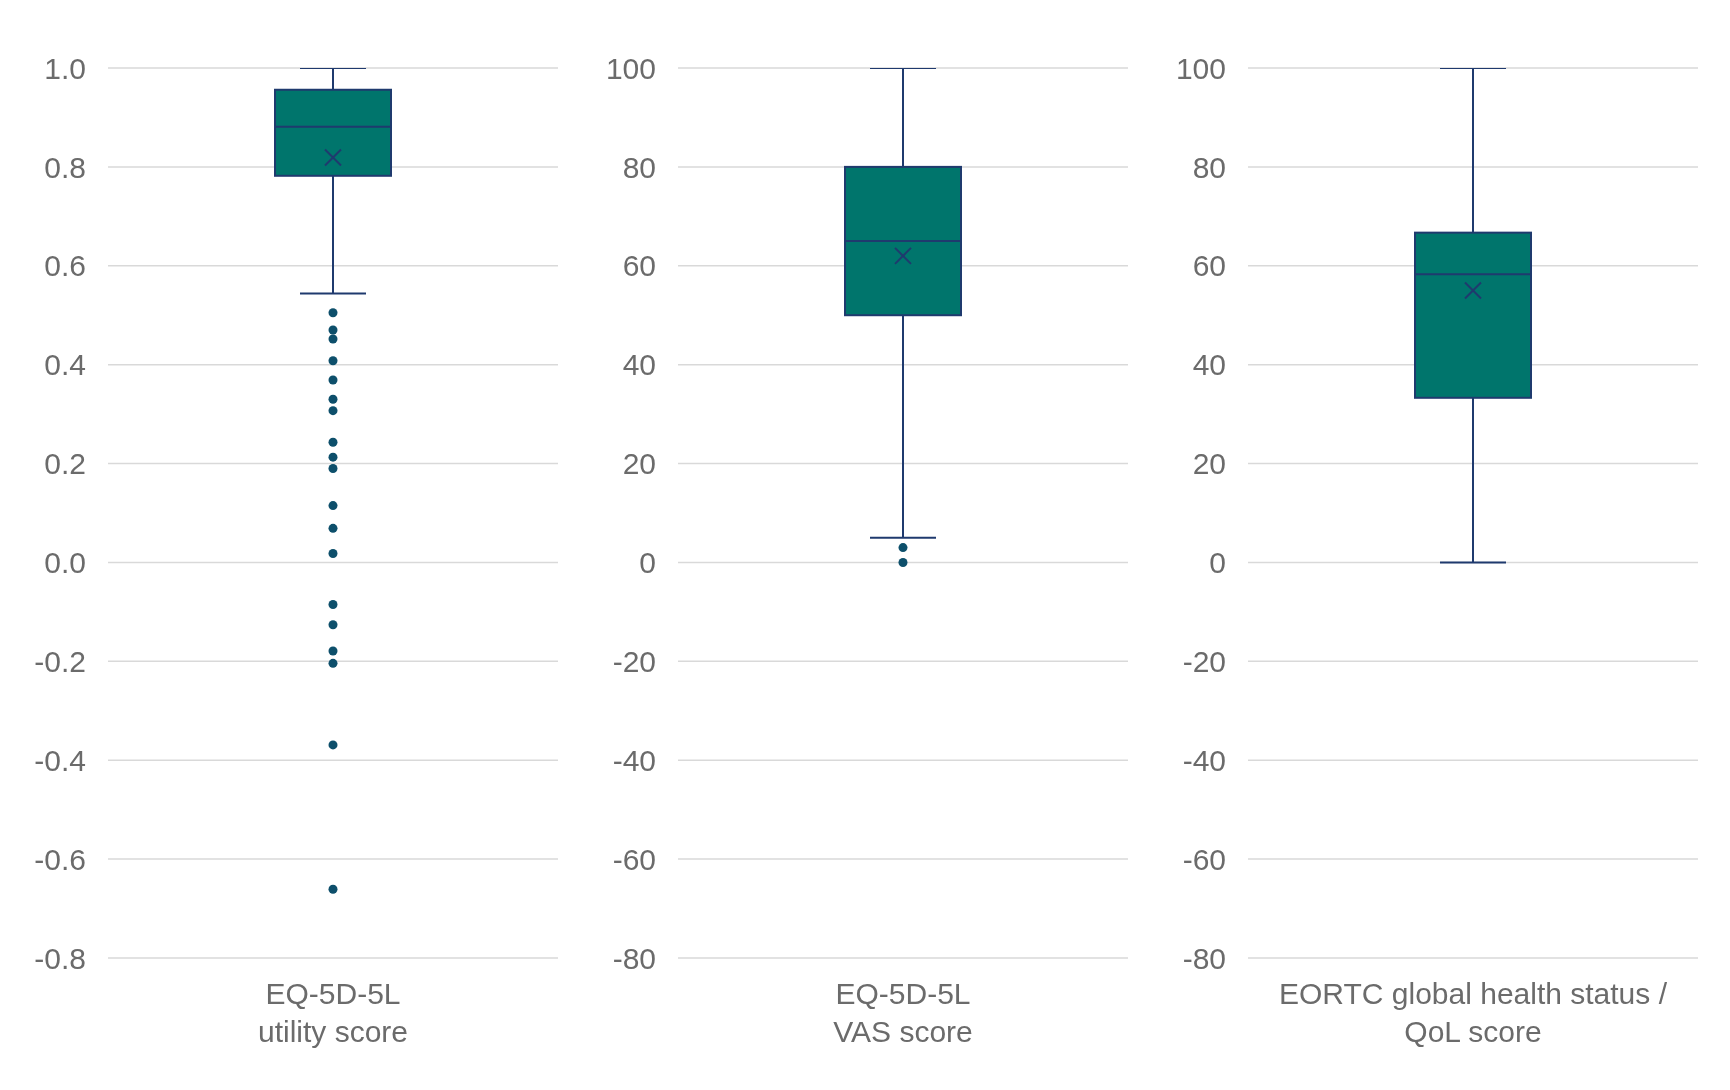 The height and width of the screenshot is (1090, 1730). I want to click on x-tick-label: EQ-5D-5L VAS score, so click(903, 1012).